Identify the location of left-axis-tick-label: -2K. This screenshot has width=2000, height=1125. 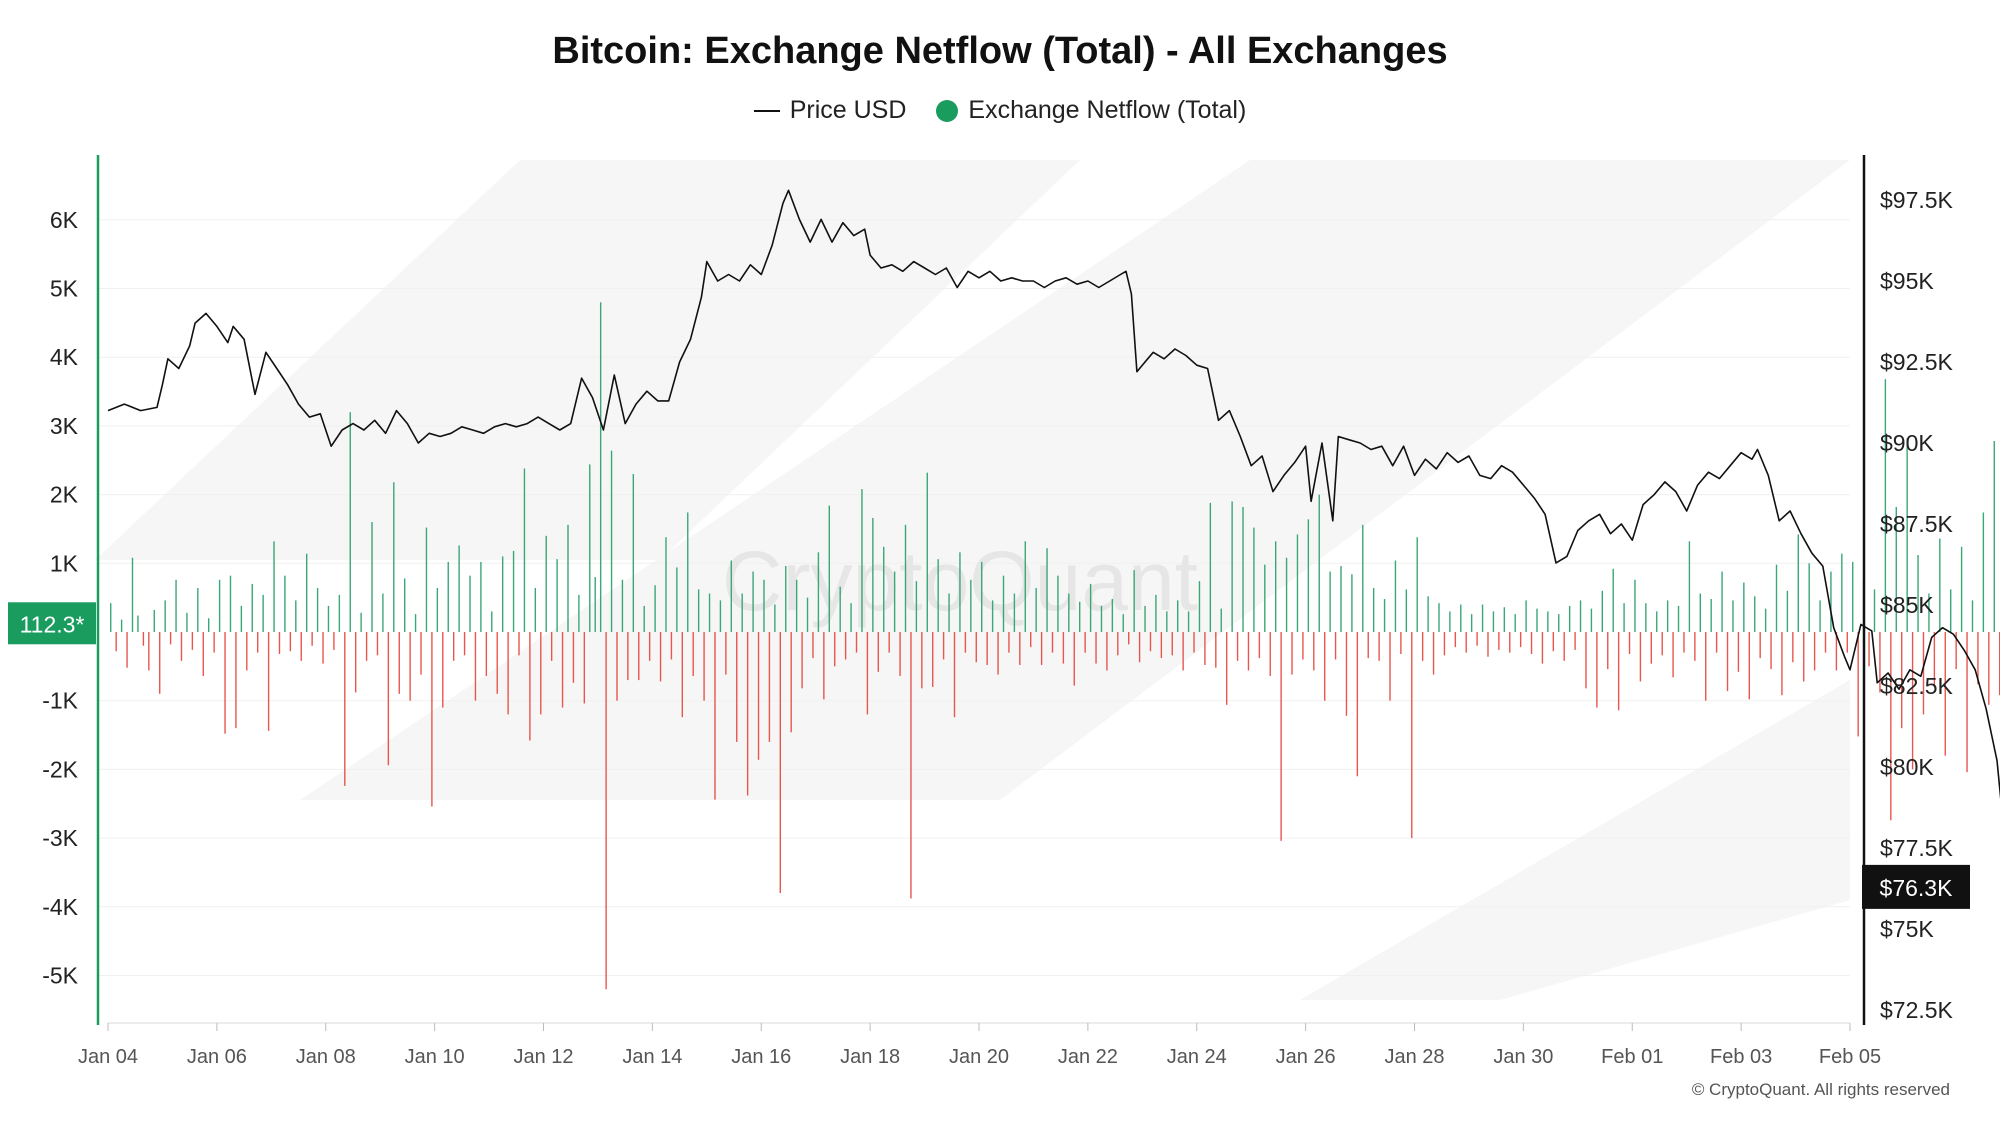
(60, 769).